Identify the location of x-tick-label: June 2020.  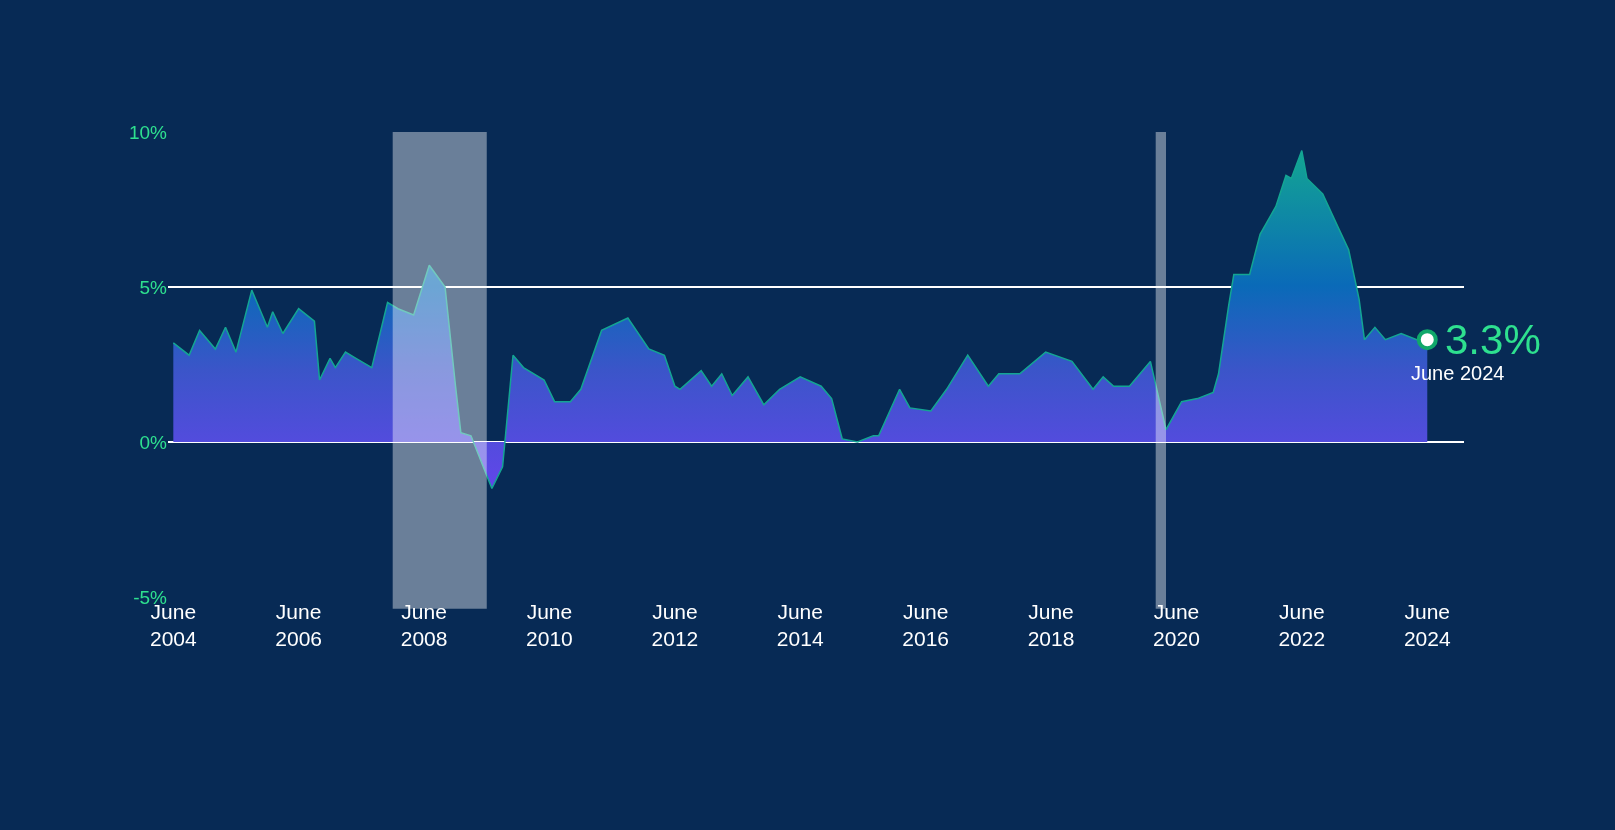
(1176, 625).